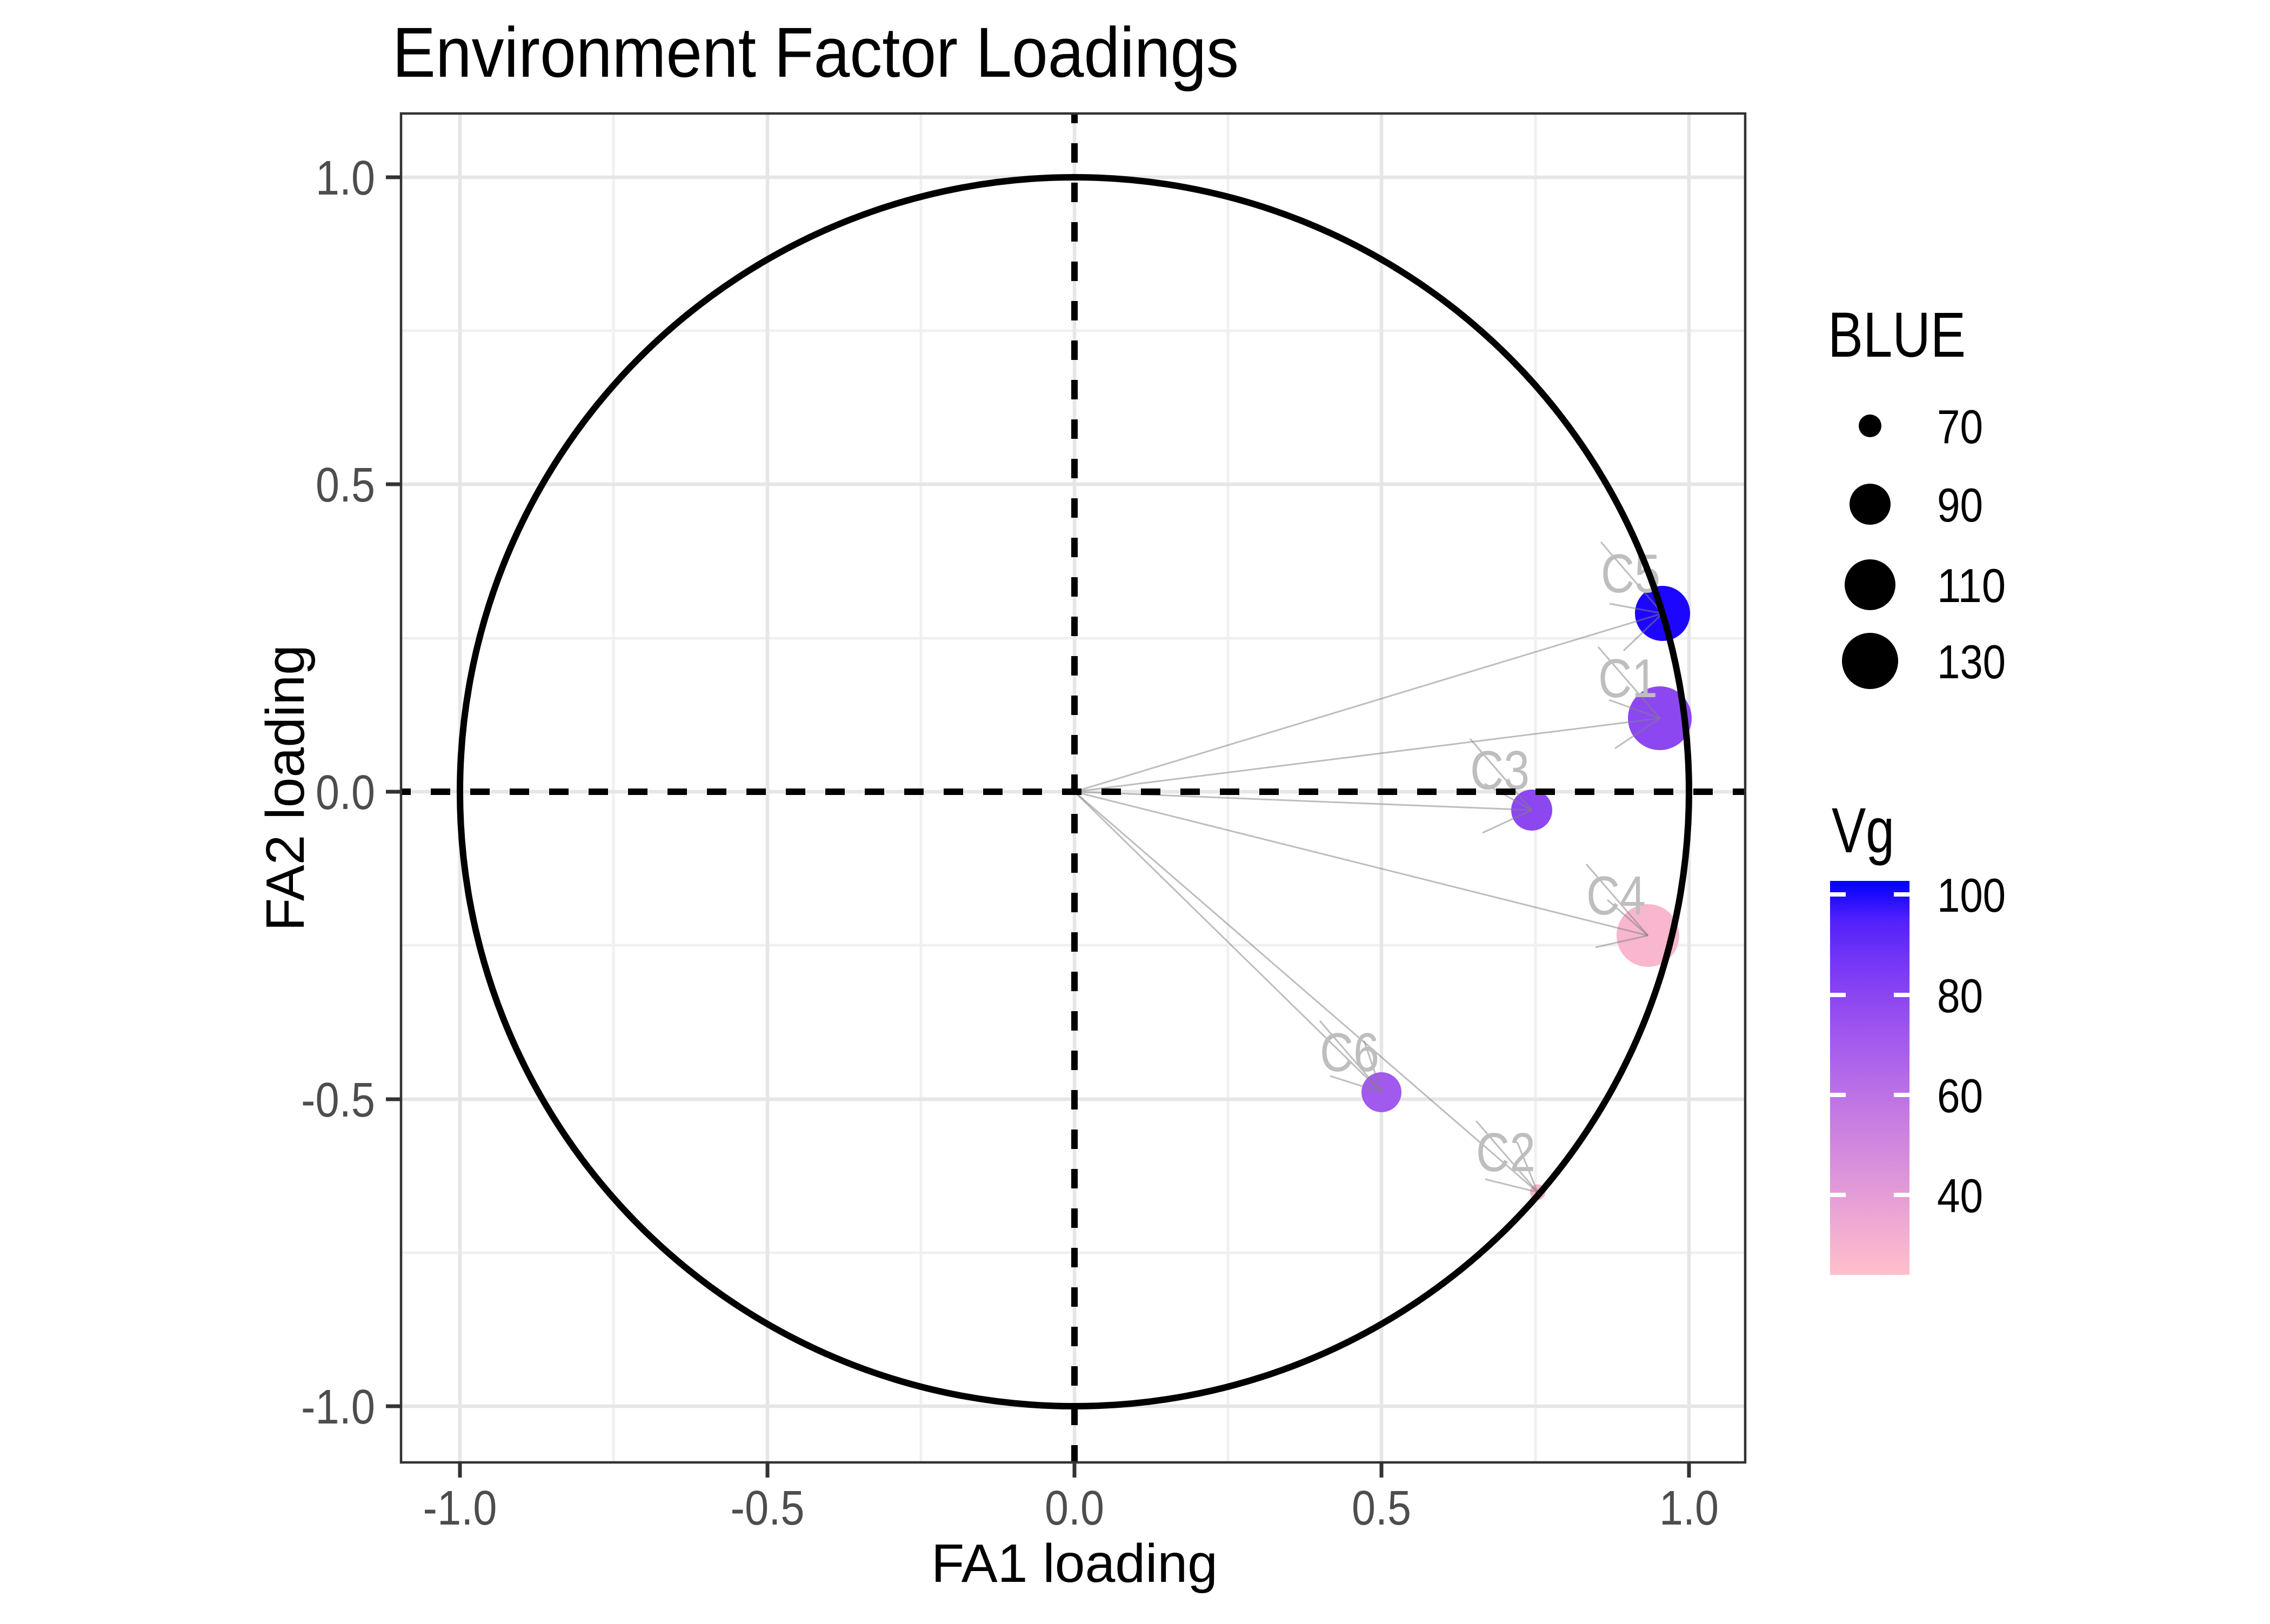 This screenshot has height=1624, width=2270. I want to click on svg-text: 90, so click(1960, 505).